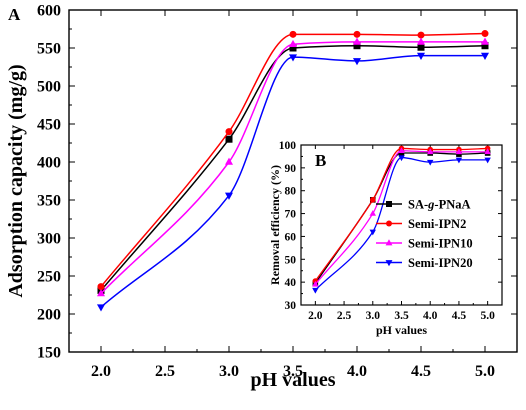 The image size is (526, 410). I want to click on inset-data-point-Semi-IPN2, so click(372, 200).